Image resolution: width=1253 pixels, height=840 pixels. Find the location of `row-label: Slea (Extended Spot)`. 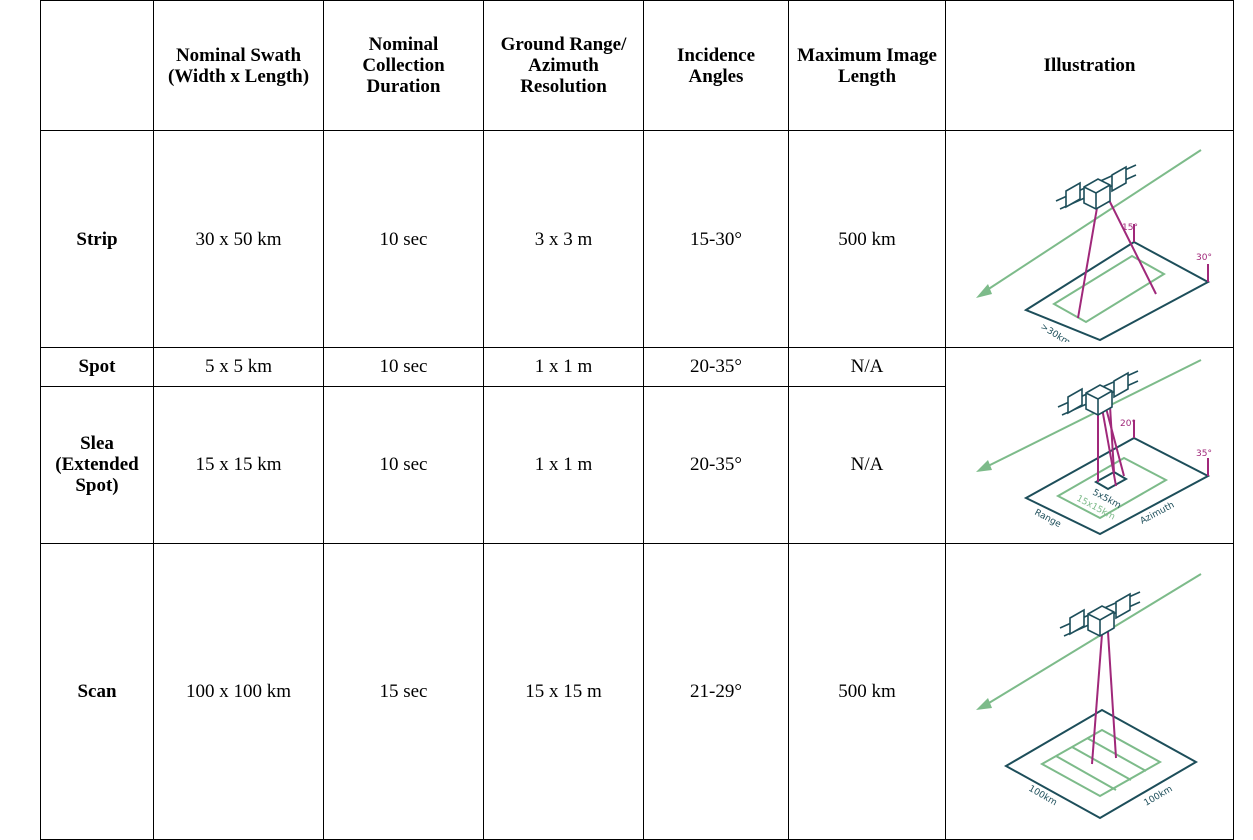

row-label: Slea (Extended Spot) is located at coordinates (97, 465).